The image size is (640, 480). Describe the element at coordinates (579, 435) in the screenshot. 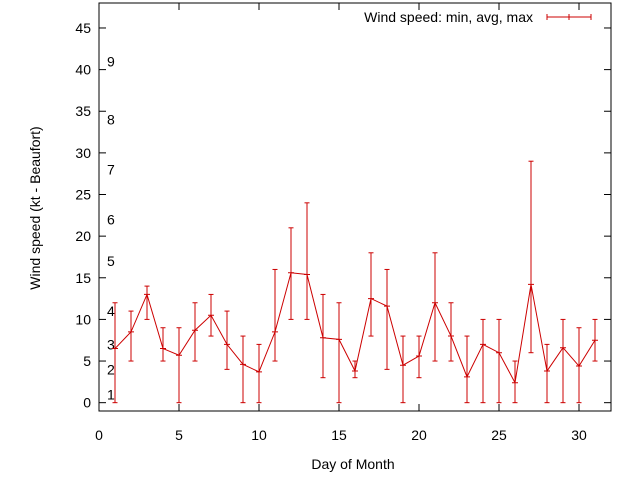

I see `x-tick-label: 30` at that location.